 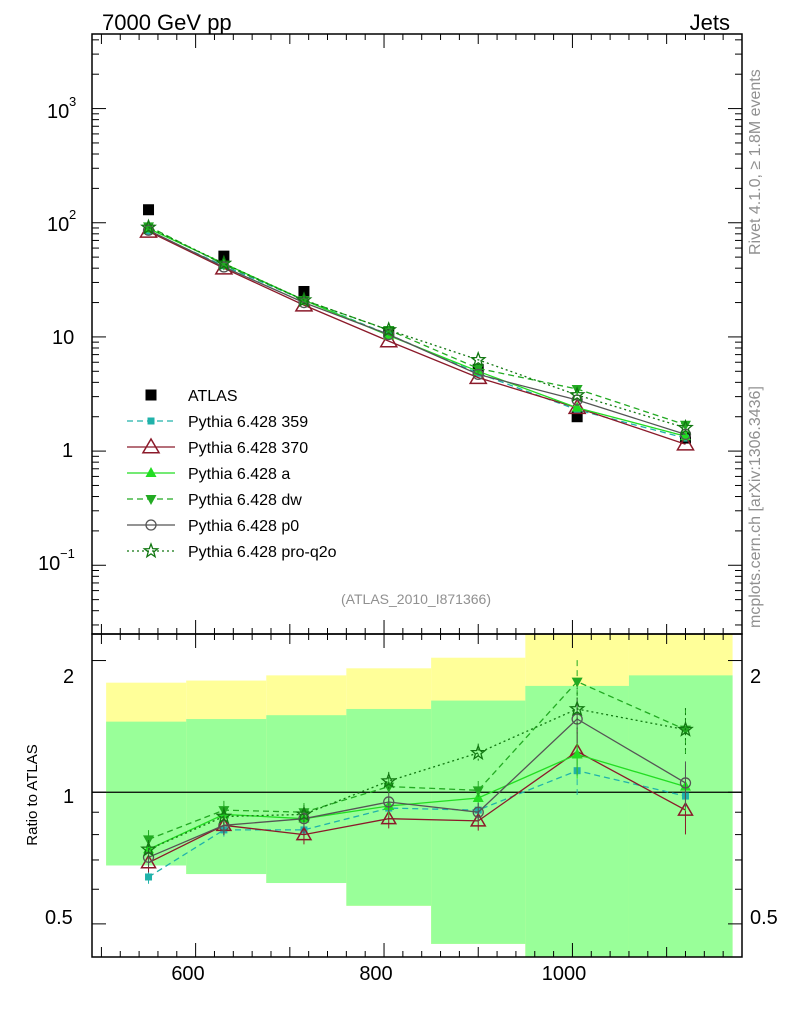 I want to click on header-process-label: Jets, so click(x=710, y=22).